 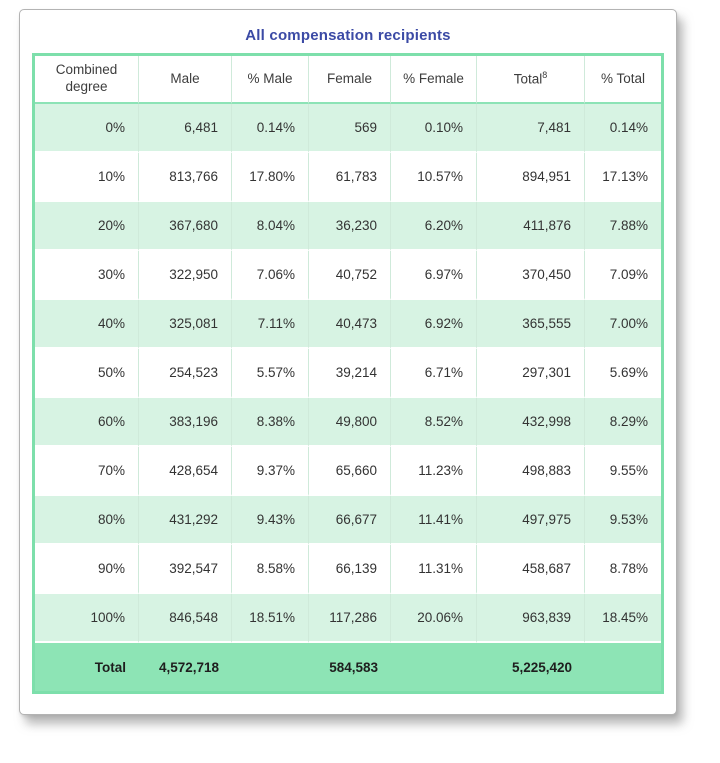 What do you see at coordinates (434, 373) in the screenshot?
I see `value-cell: 6.71%` at bounding box center [434, 373].